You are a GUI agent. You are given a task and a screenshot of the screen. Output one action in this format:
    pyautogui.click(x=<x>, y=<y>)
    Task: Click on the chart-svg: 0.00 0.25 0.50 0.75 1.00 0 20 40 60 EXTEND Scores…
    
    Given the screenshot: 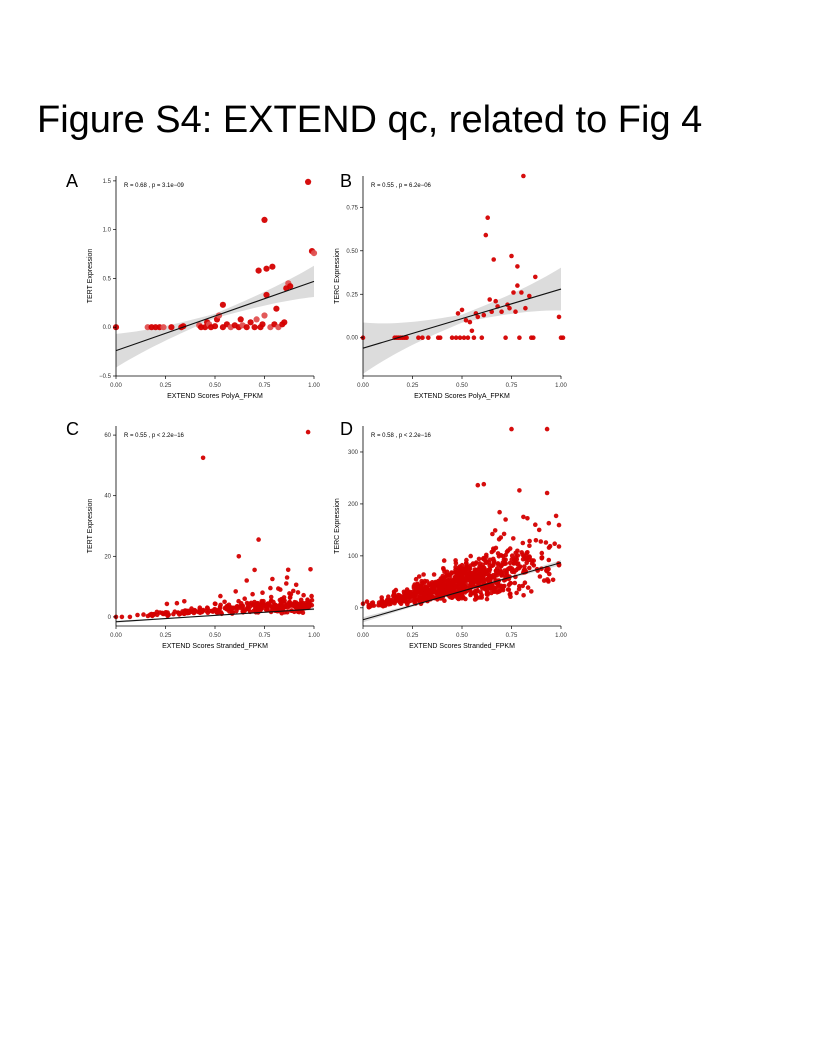 What is the action you would take?
    pyautogui.click(x=203, y=538)
    